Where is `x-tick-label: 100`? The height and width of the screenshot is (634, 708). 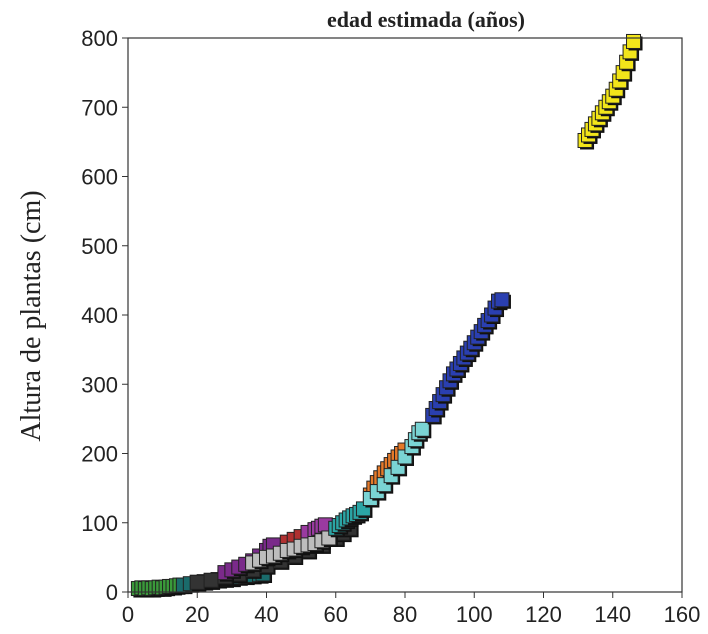 x-tick-label: 100 is located at coordinates (474, 614).